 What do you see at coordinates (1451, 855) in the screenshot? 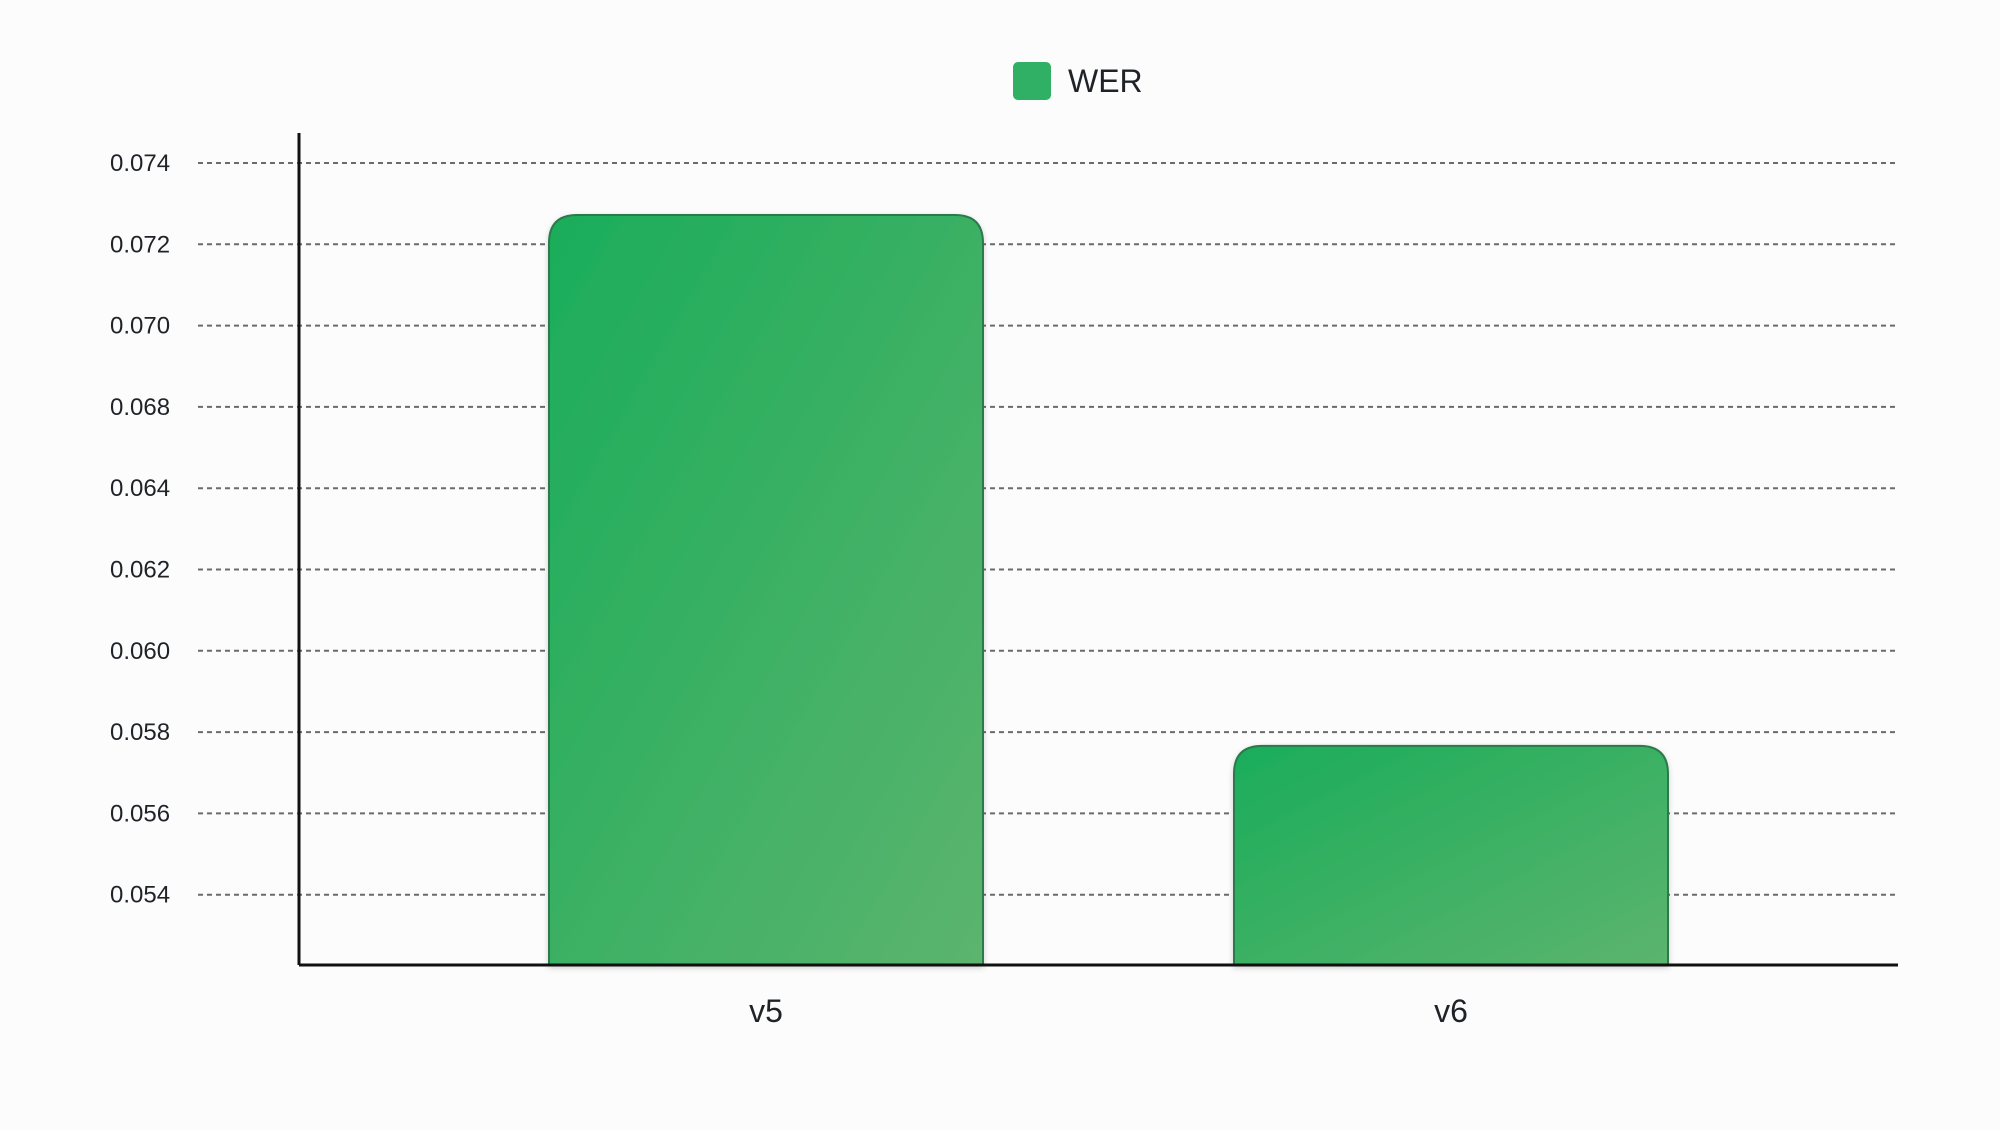
I see `bar-v6` at bounding box center [1451, 855].